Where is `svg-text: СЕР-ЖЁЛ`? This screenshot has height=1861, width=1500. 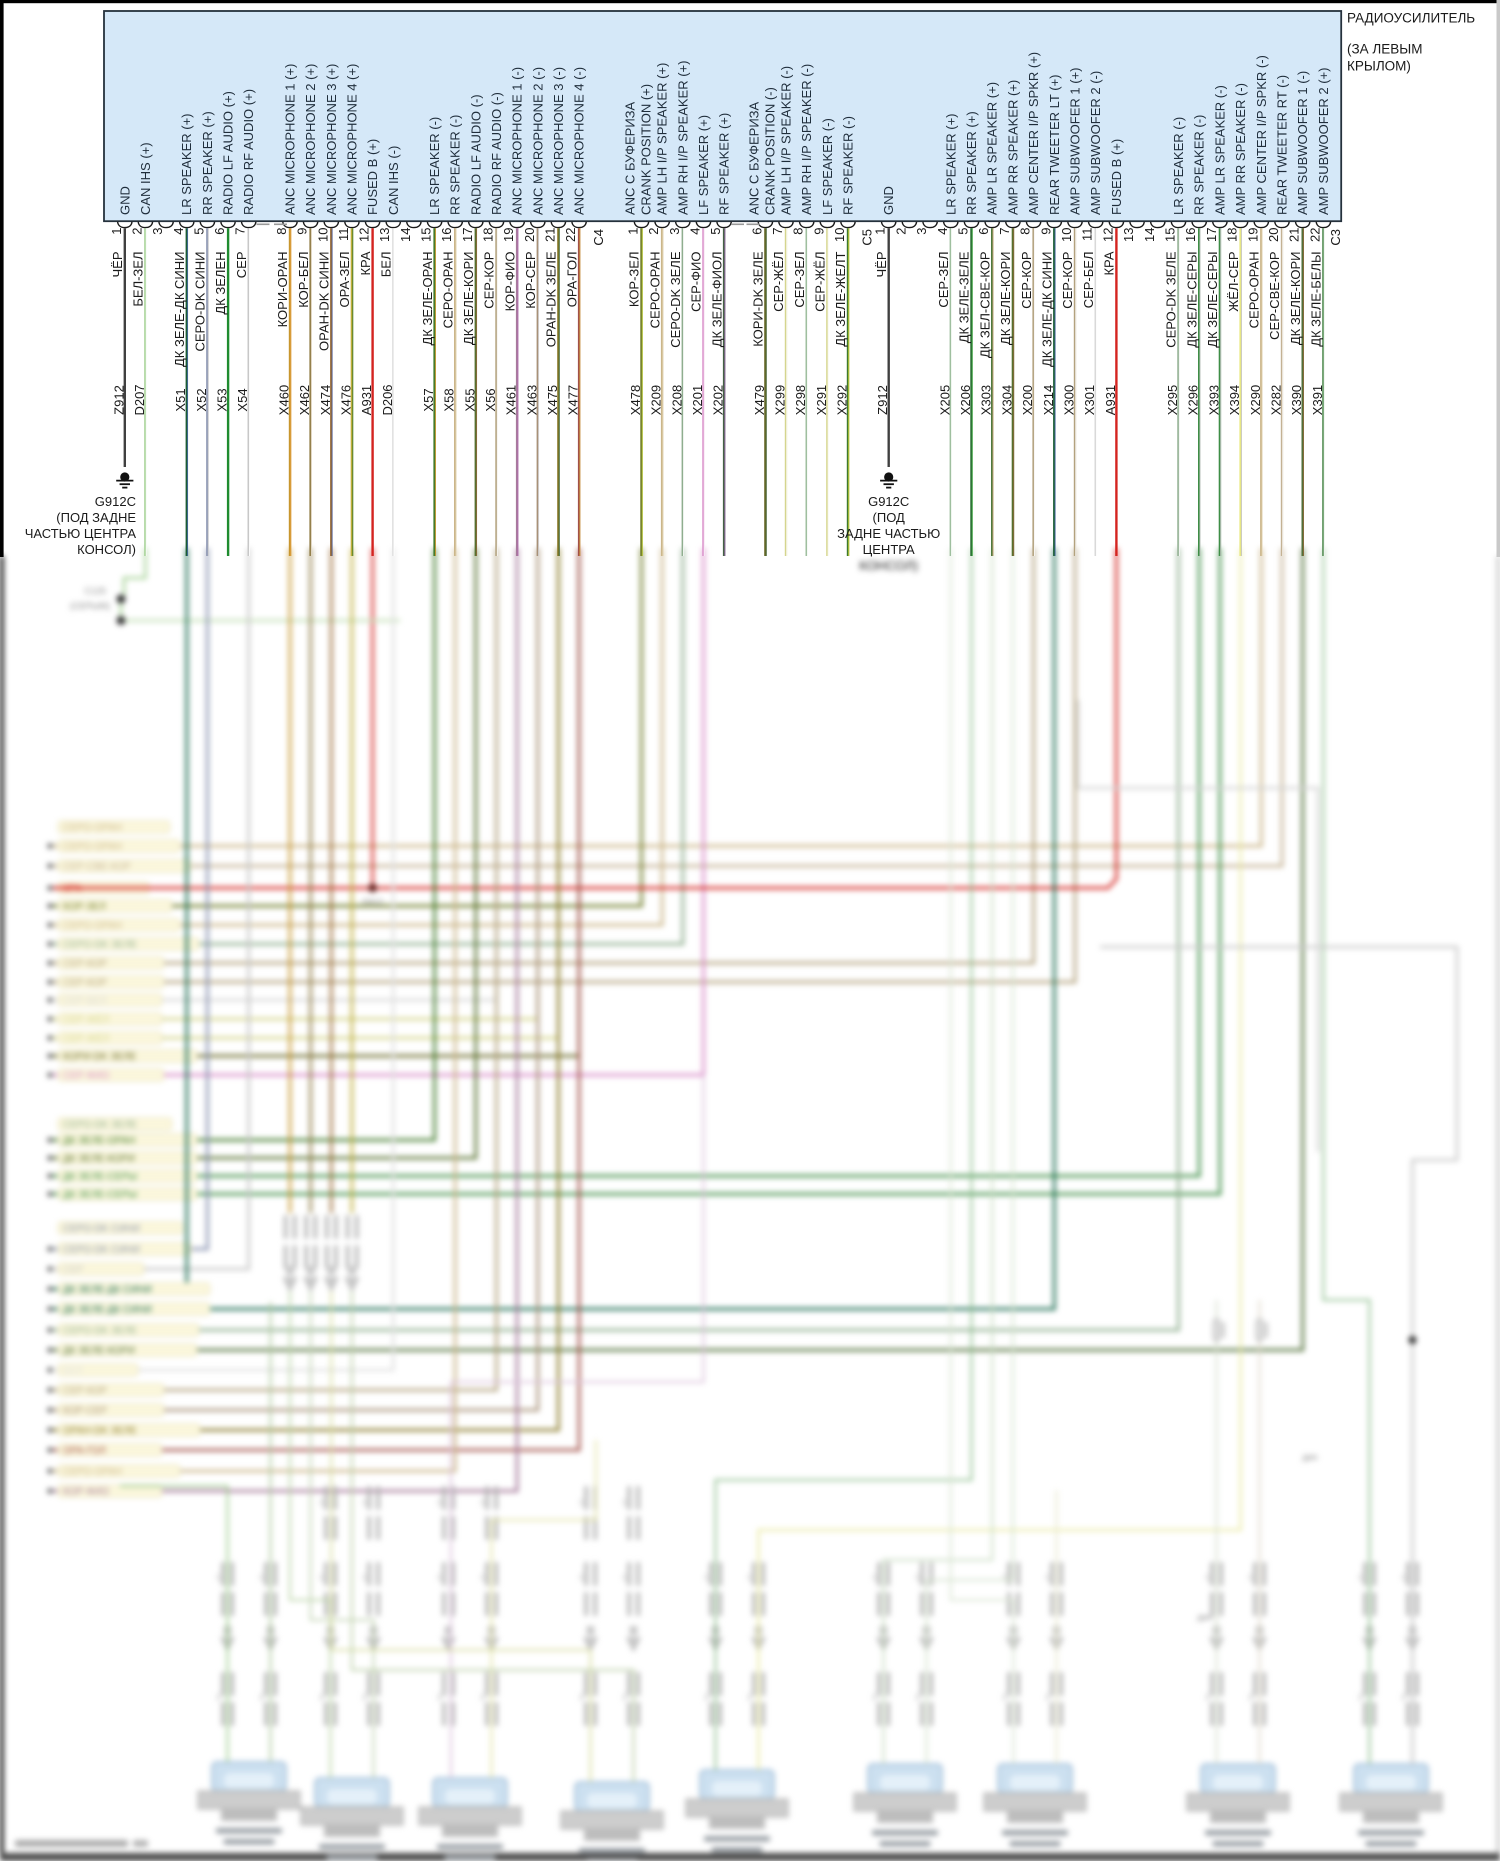 svg-text: СЕР-ЖЁЛ is located at coordinates (778, 282).